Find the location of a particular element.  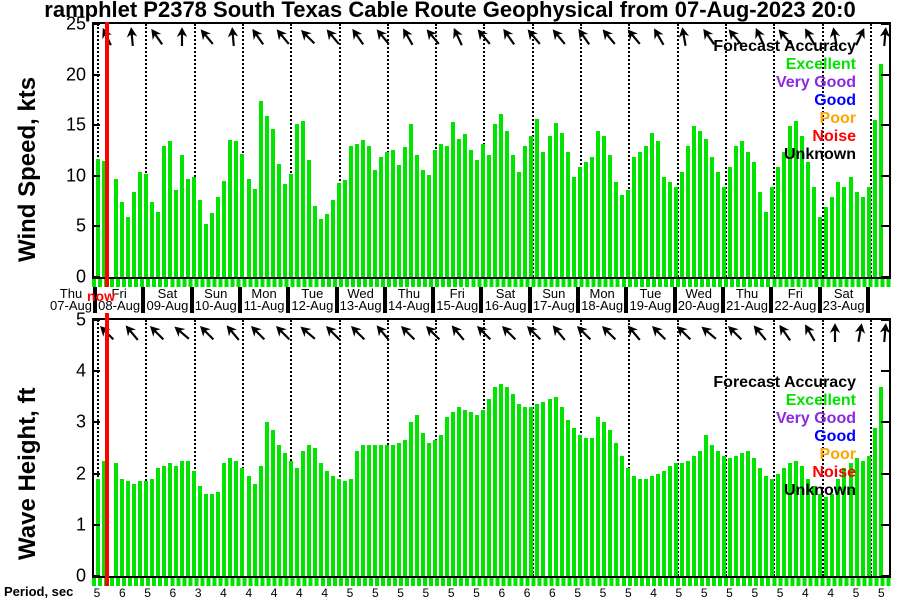

day-label: Wed 13-Aug is located at coordinates (361, 299).